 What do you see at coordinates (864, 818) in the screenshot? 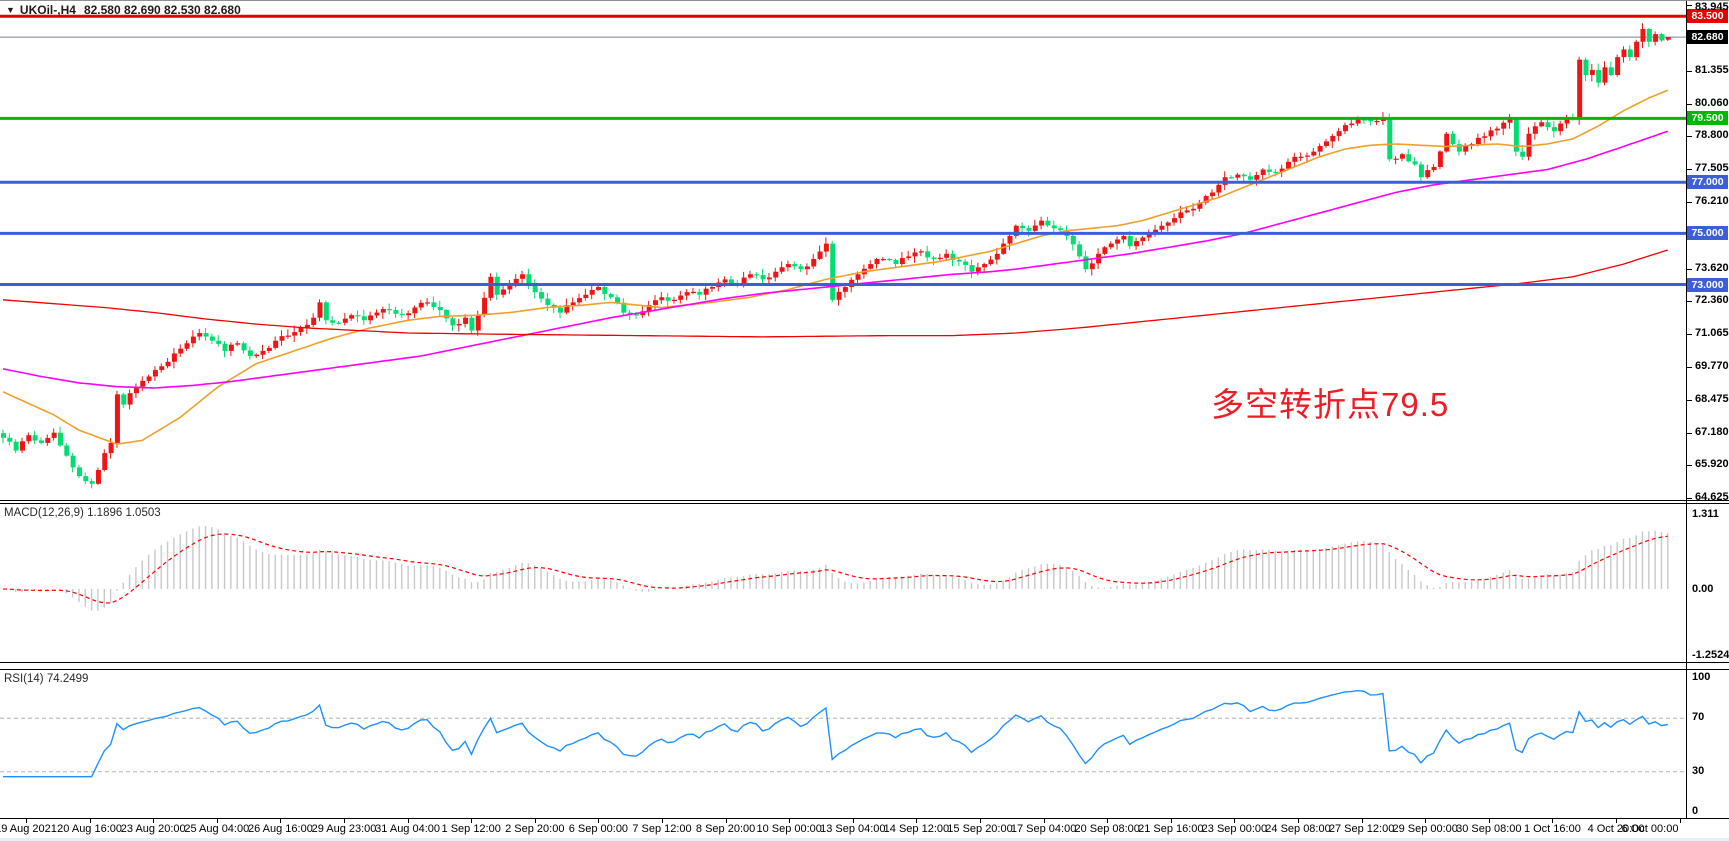
I see `time-axis-border` at bounding box center [864, 818].